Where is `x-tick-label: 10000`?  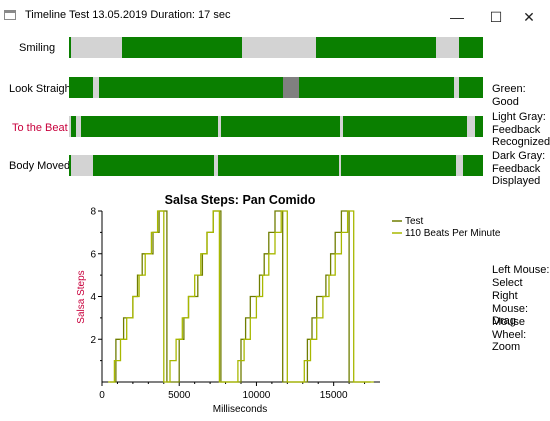 x-tick-label: 10000 is located at coordinates (257, 395).